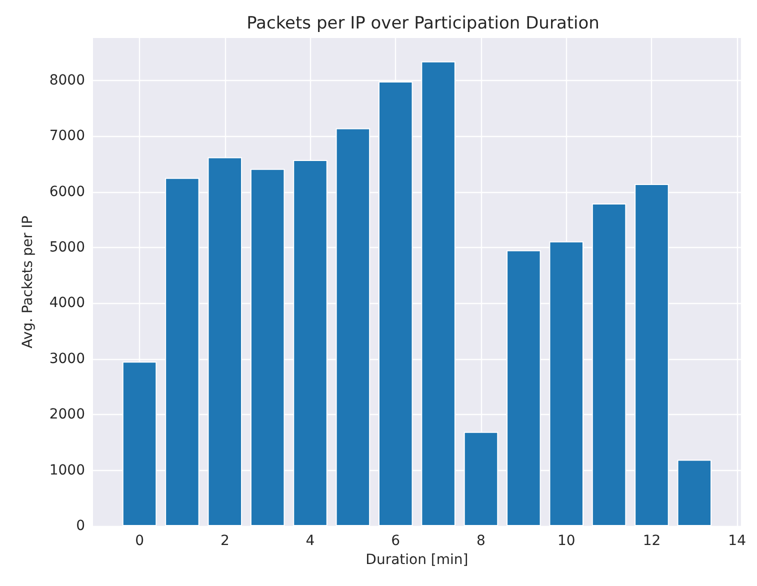 This screenshot has width=757, height=586. Describe the element at coordinates (566, 541) in the screenshot. I see `x-tick-label: 10` at that location.